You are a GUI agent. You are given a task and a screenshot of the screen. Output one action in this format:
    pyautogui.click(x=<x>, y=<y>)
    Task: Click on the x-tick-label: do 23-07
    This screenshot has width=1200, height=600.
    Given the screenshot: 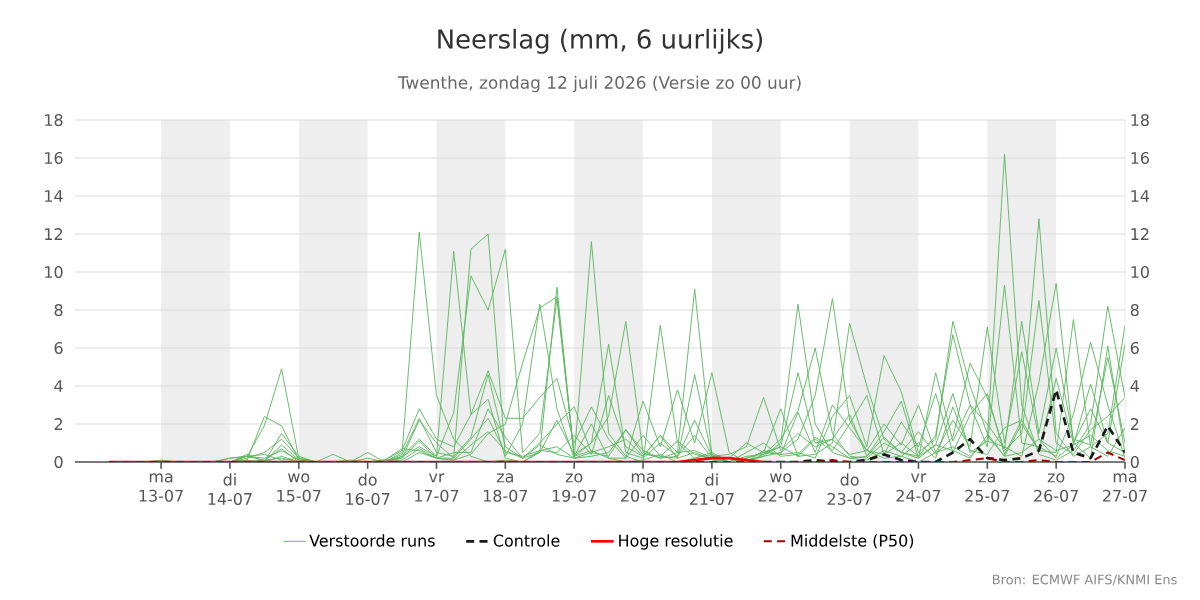 What is the action you would take?
    pyautogui.click(x=849, y=489)
    